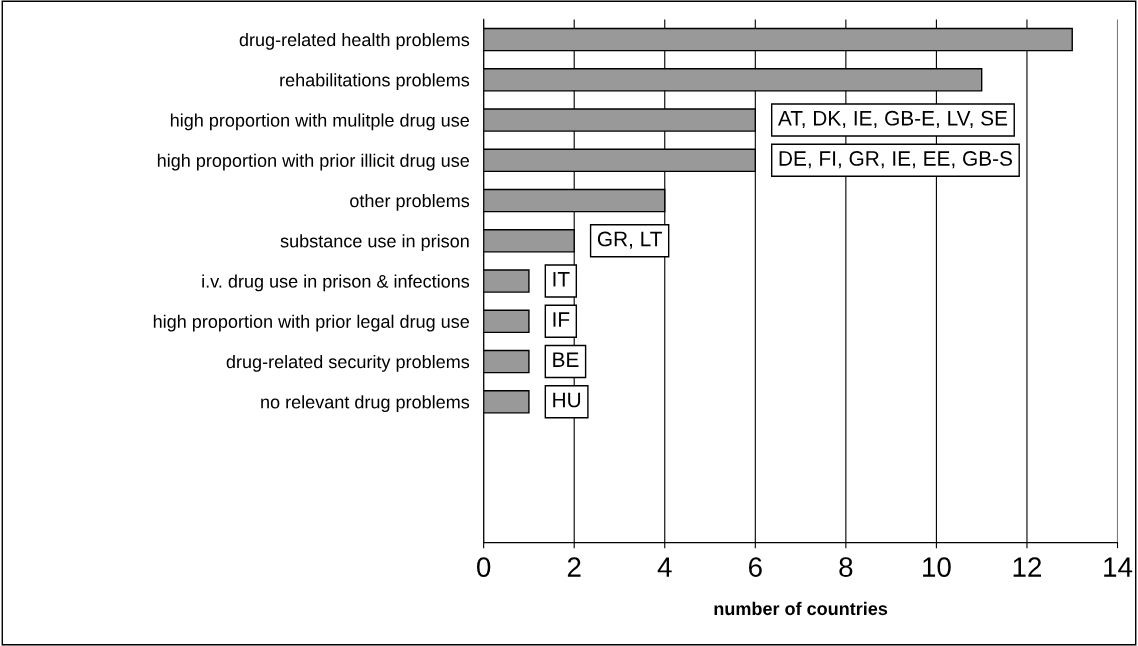 Image resolution: width=1138 pixels, height=646 pixels. What do you see at coordinates (348, 363) in the screenshot?
I see `y-tick-label: drug-related security problems` at bounding box center [348, 363].